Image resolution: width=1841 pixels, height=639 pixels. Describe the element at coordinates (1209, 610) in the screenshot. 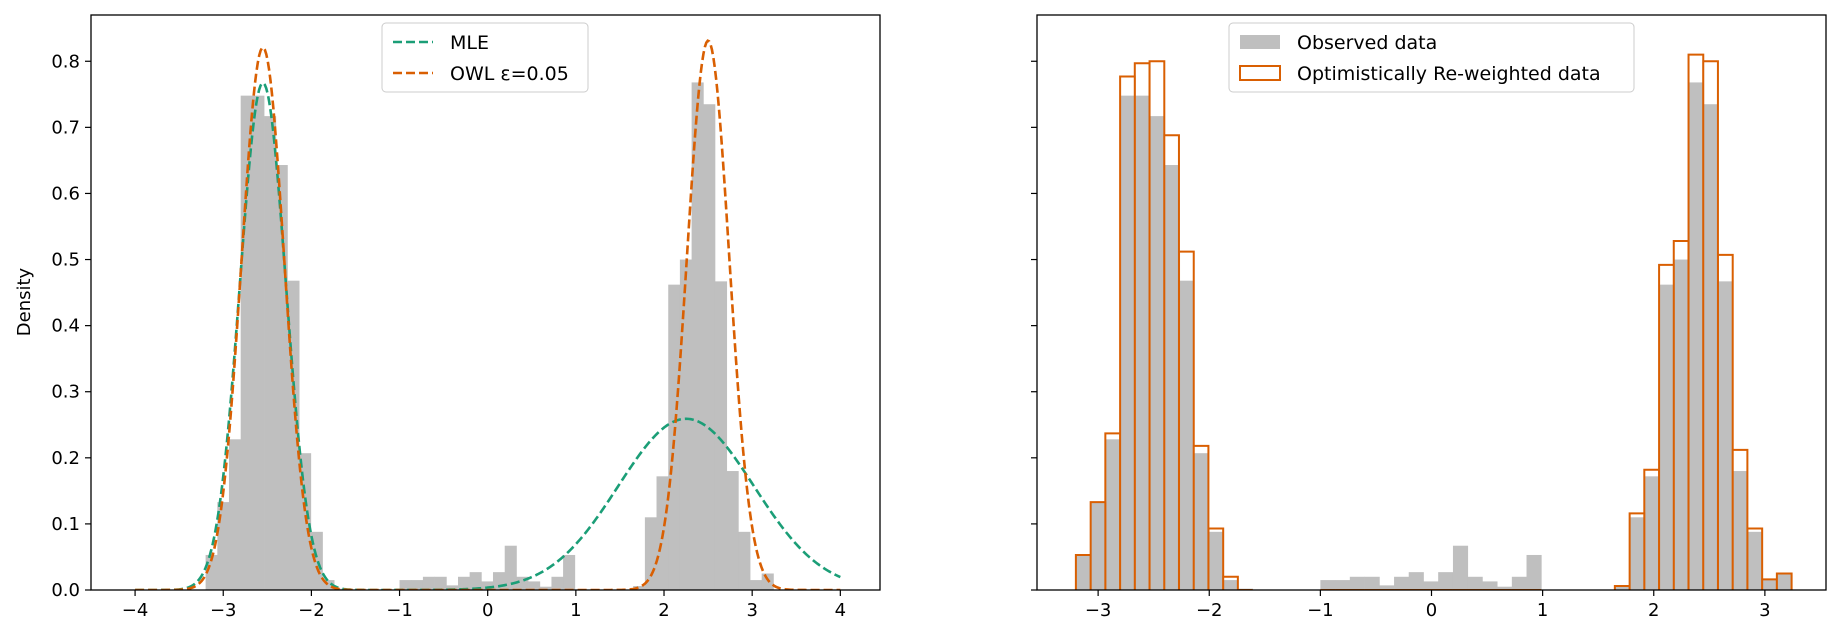

I see `right-x-tick-label: −2` at that location.